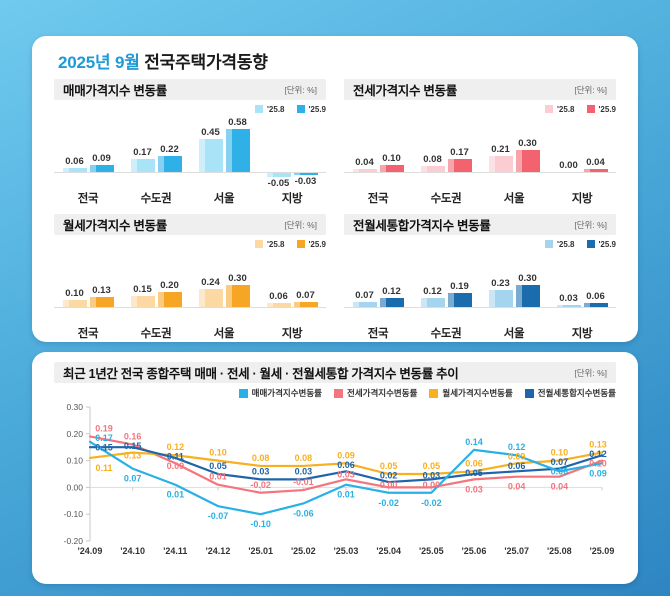 This screenshot has width=670, height=596. I want to click on bar-value-label: 0.06, so click(595, 296).